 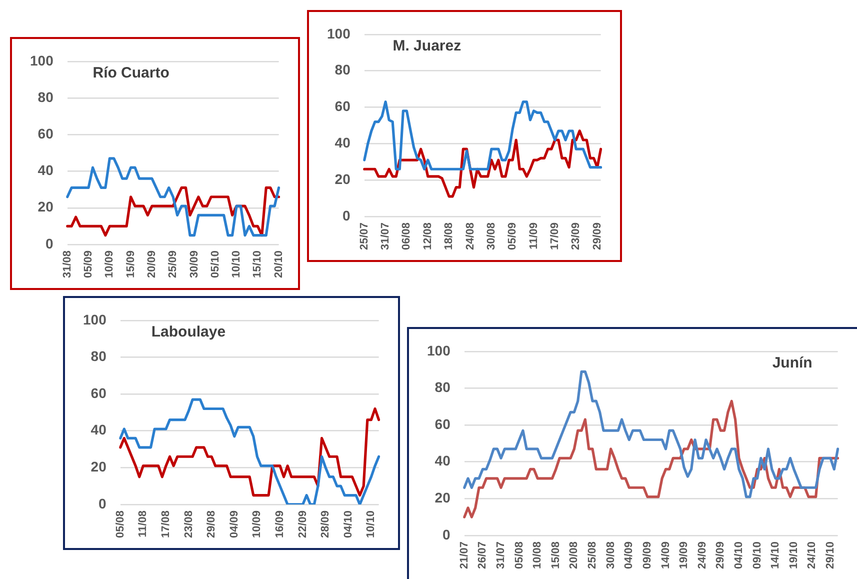 I want to click on x-tick-label: 19/09, so click(x=684, y=555).